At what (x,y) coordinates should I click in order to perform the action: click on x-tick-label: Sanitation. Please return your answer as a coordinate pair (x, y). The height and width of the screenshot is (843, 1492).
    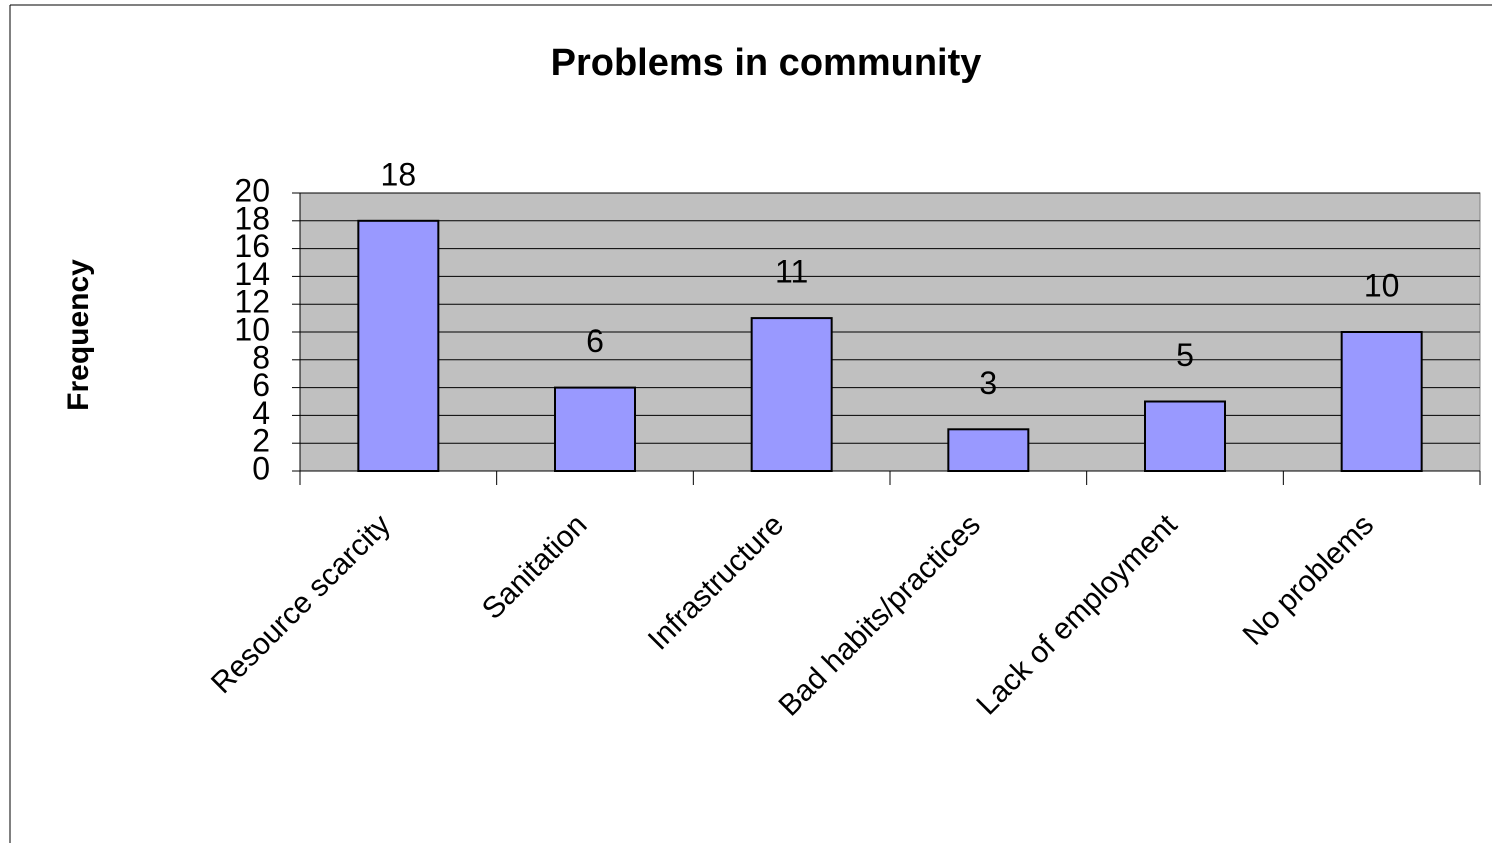
    Looking at the image, I should click on (535, 567).